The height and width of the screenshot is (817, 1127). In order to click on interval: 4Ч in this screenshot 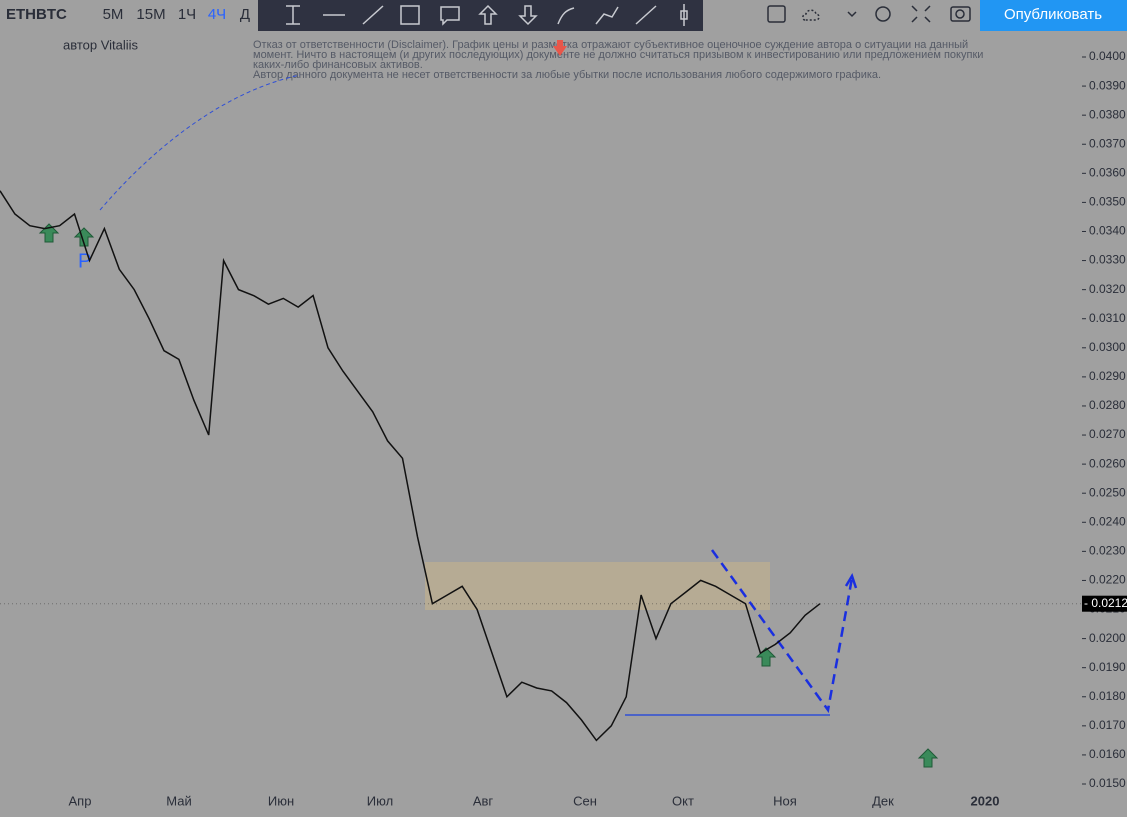, I will do `click(217, 14)`.